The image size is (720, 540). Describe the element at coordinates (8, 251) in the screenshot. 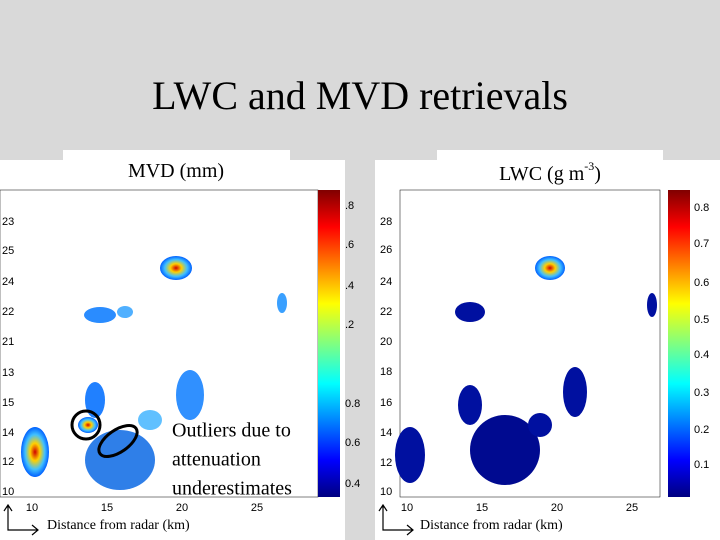

I see `y-tick-label: 25` at that location.